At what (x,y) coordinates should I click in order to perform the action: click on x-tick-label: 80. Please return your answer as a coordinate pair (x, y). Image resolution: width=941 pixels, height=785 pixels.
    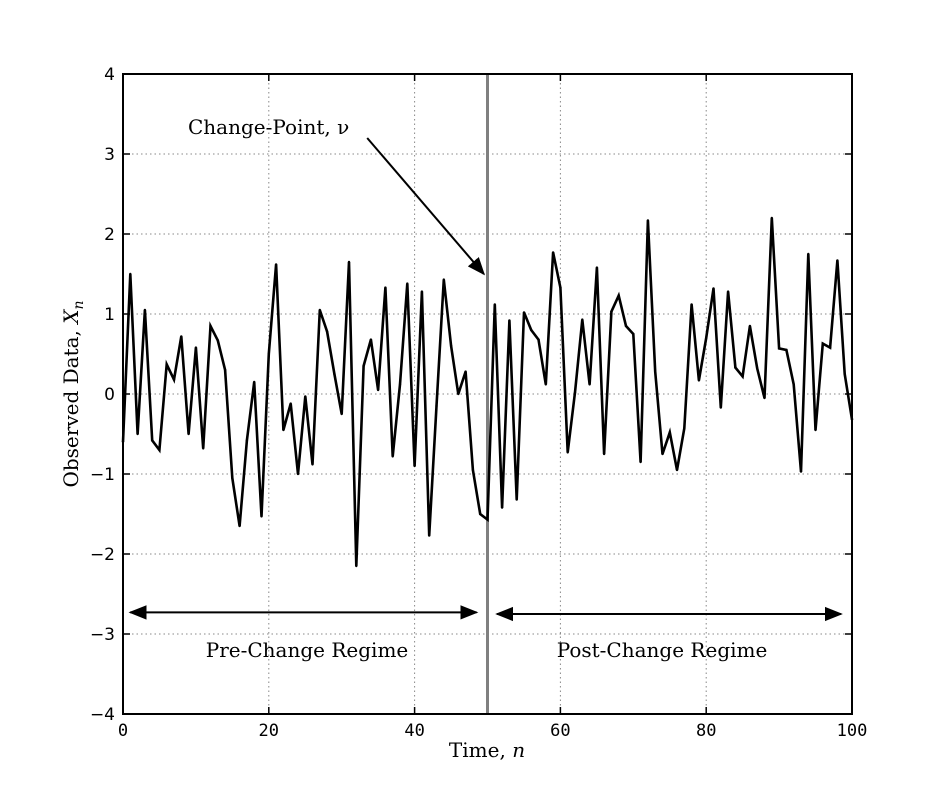
    Looking at the image, I should click on (706, 731).